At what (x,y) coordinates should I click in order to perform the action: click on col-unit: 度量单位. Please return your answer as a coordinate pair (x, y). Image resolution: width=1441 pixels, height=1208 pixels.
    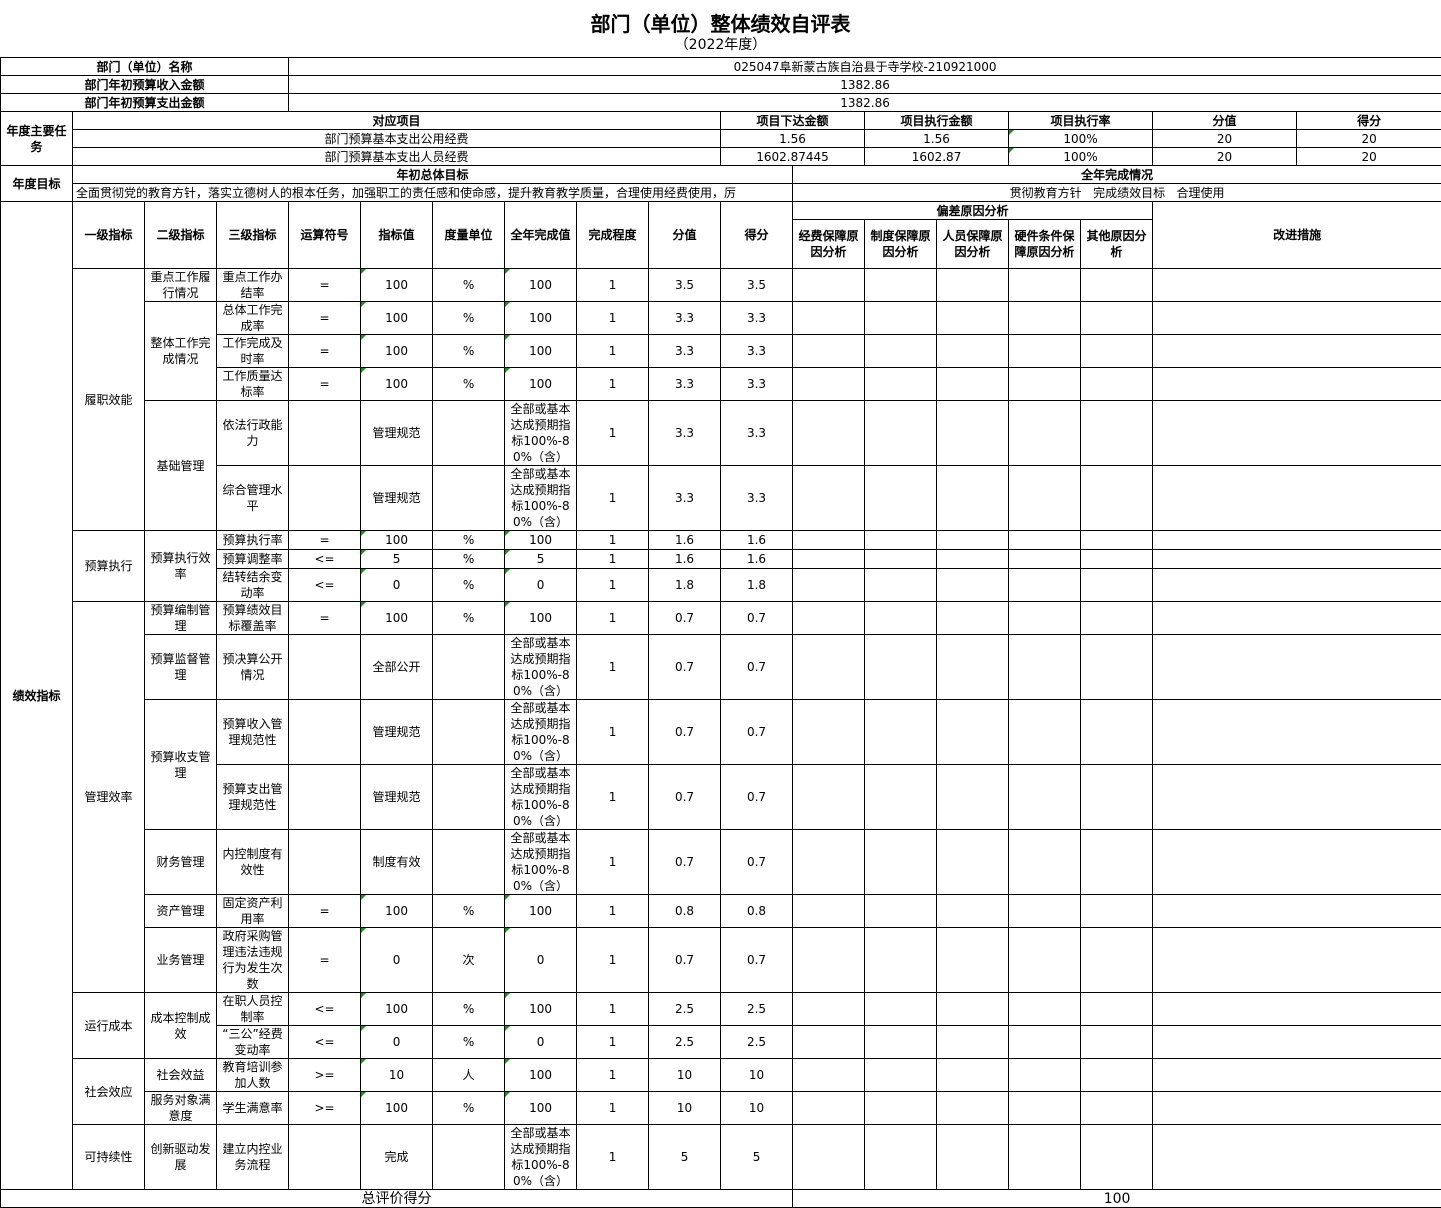
    Looking at the image, I should click on (469, 235).